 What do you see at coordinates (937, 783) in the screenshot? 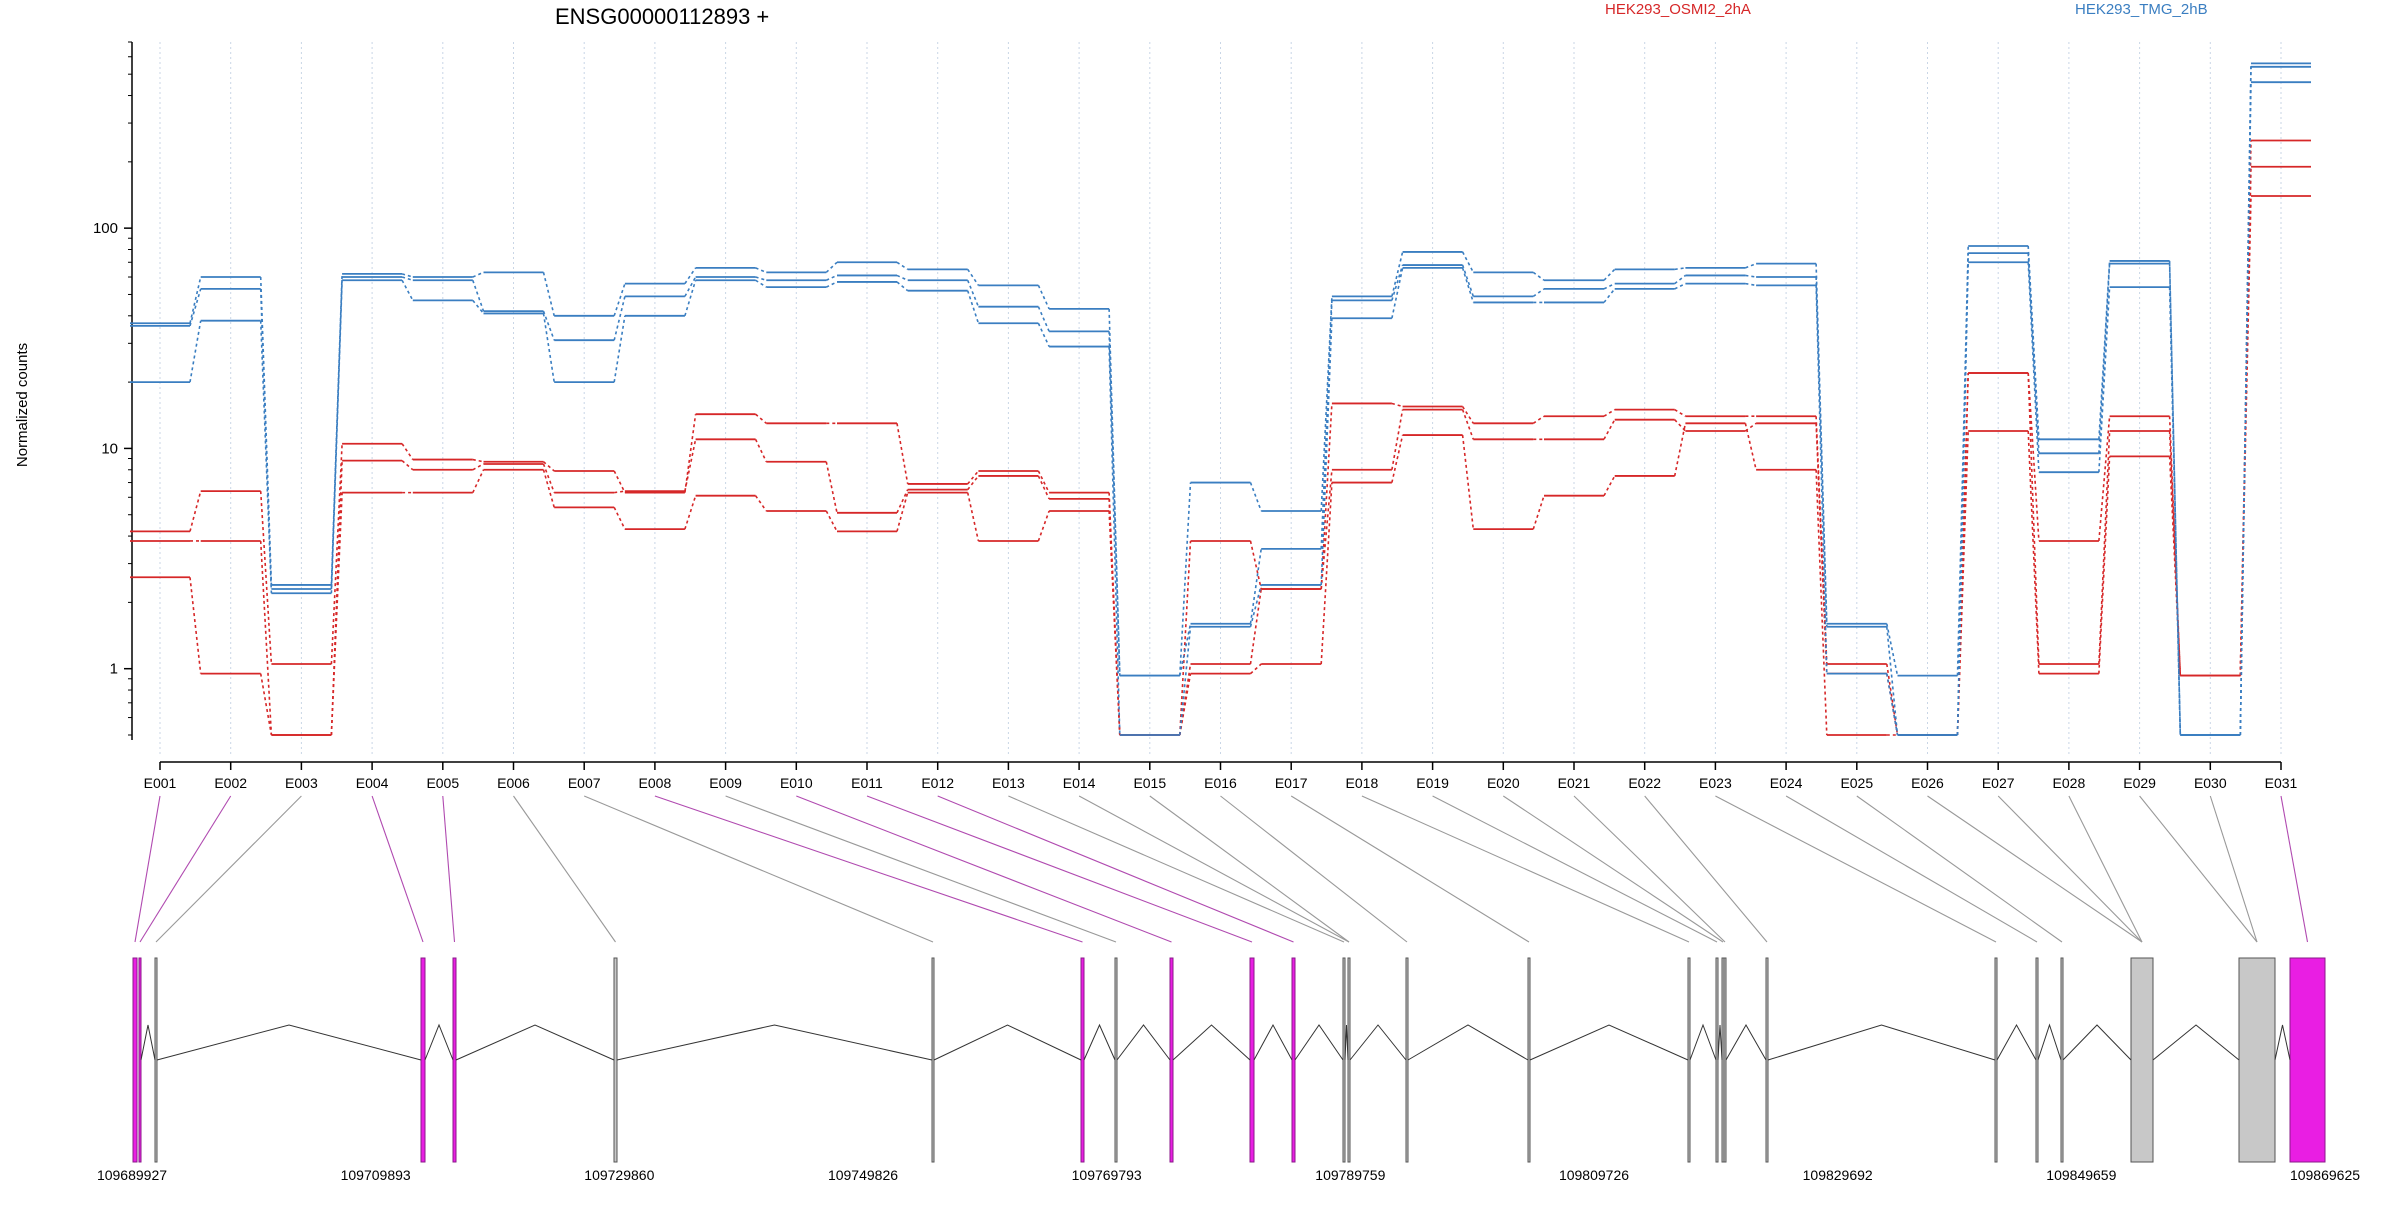
I see `exon-tick-label: E012` at bounding box center [937, 783].